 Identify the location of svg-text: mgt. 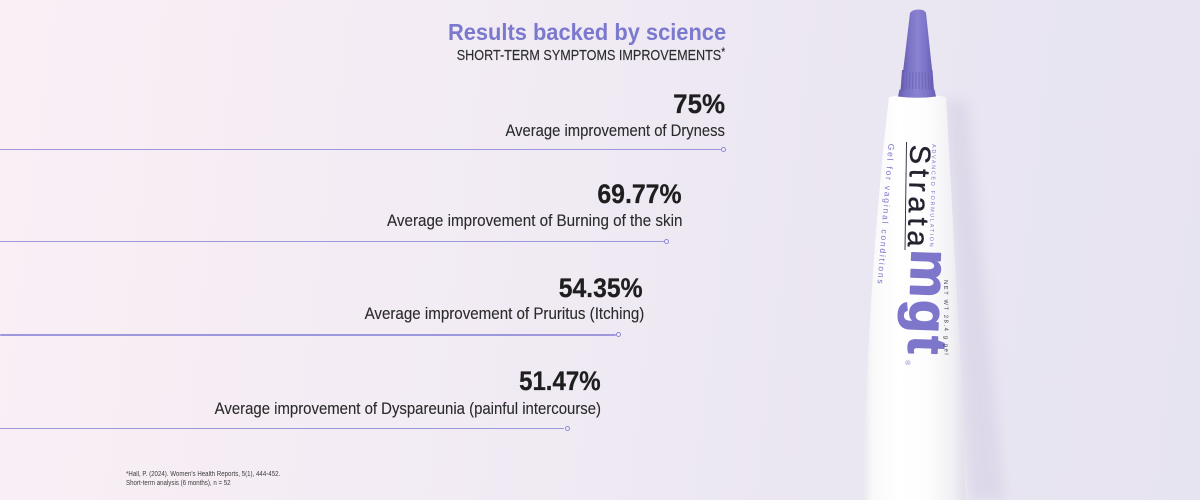
(928, 303).